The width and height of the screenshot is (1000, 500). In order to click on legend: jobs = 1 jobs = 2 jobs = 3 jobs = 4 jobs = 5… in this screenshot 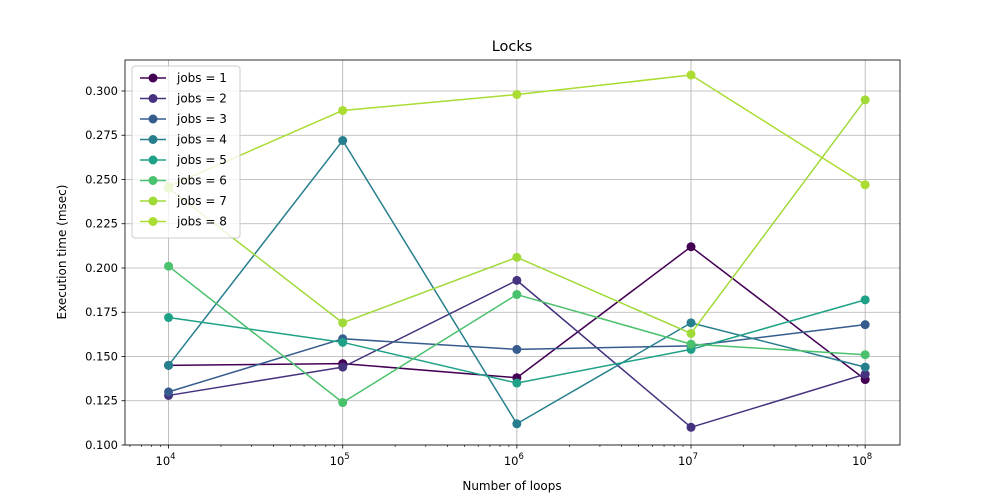, I will do `click(186, 152)`.